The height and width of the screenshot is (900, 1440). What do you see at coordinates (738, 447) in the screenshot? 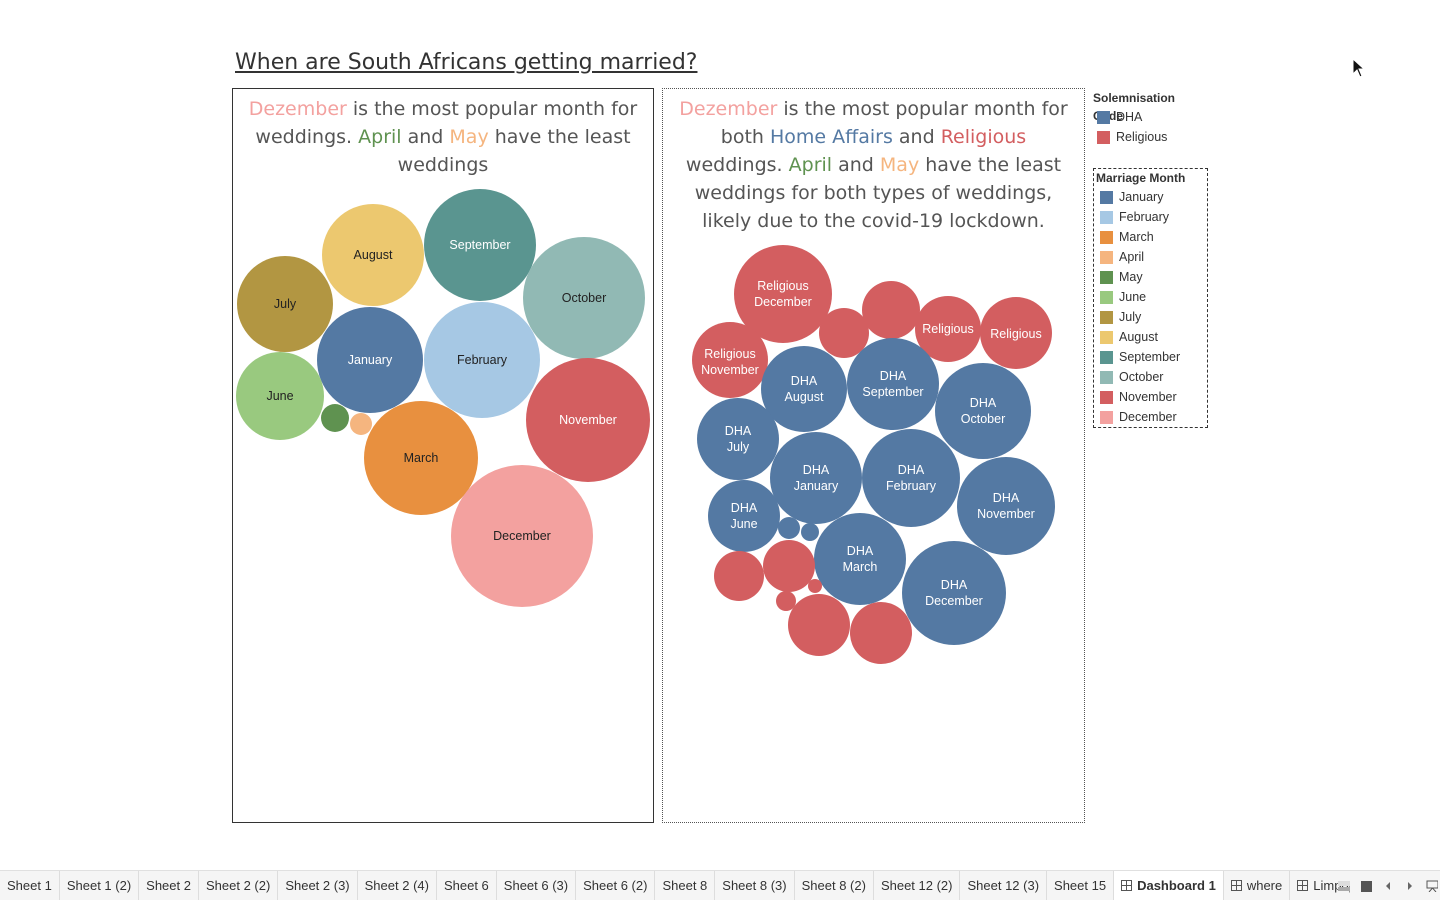
I see `bubble-label: July` at bounding box center [738, 447].